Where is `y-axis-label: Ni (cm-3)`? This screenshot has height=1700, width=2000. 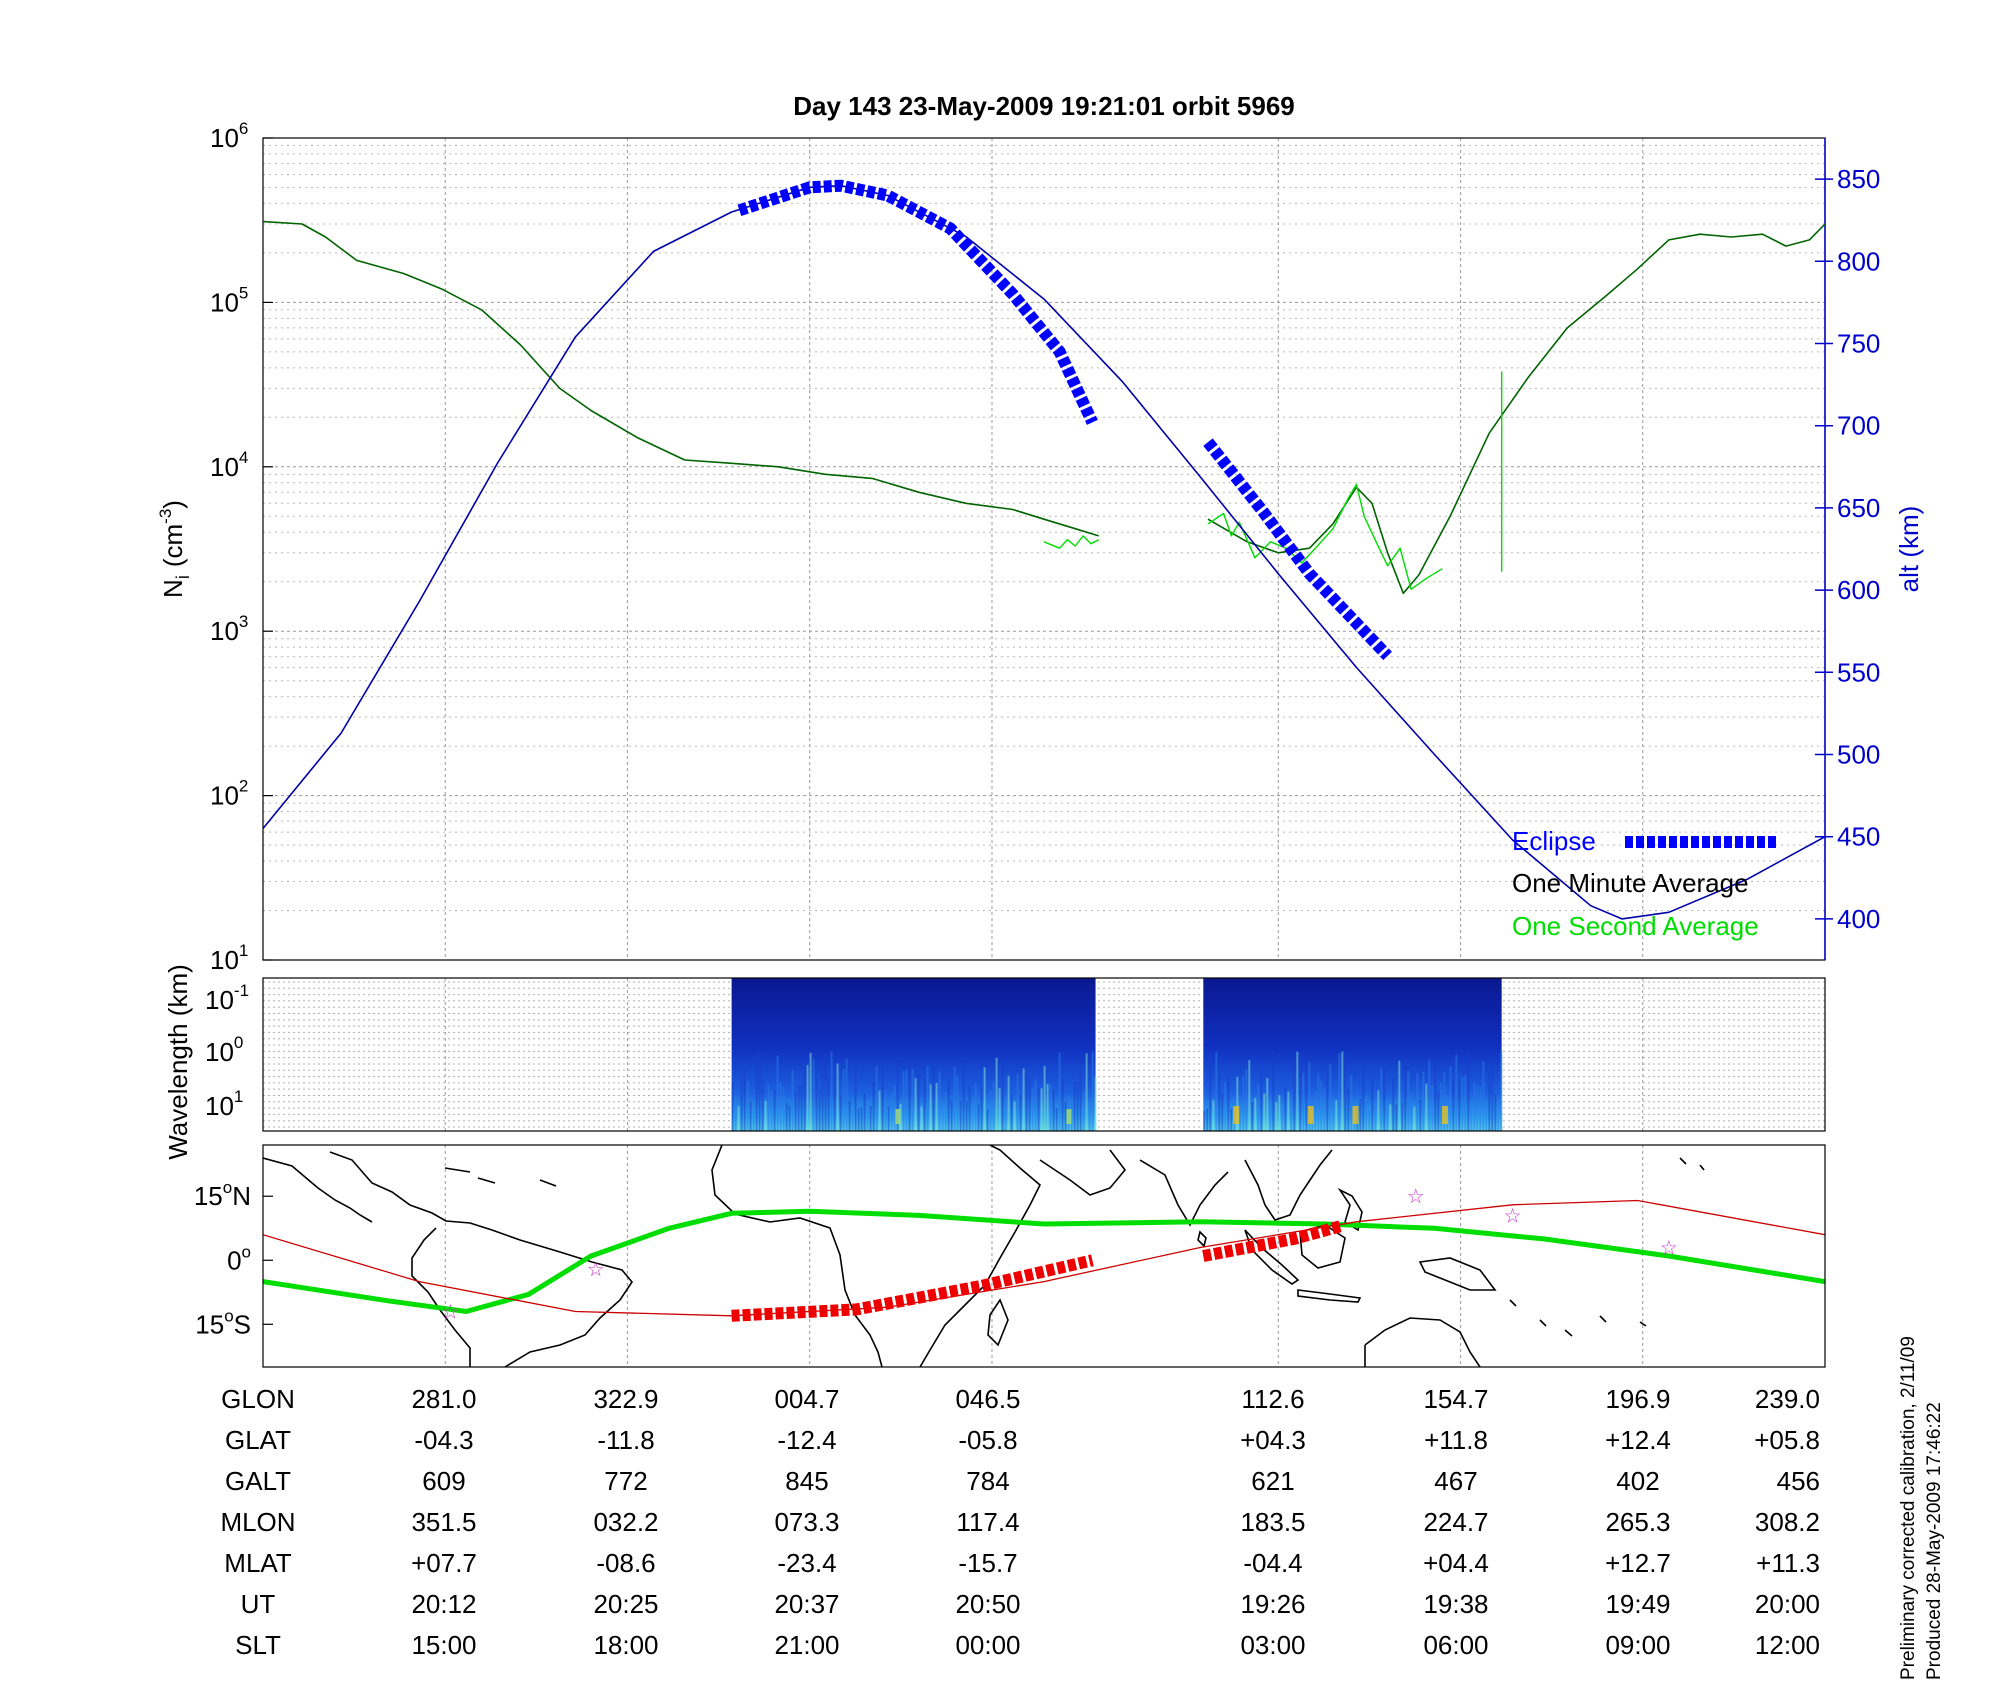
y-axis-label: Ni (cm-3) is located at coordinates (174, 549).